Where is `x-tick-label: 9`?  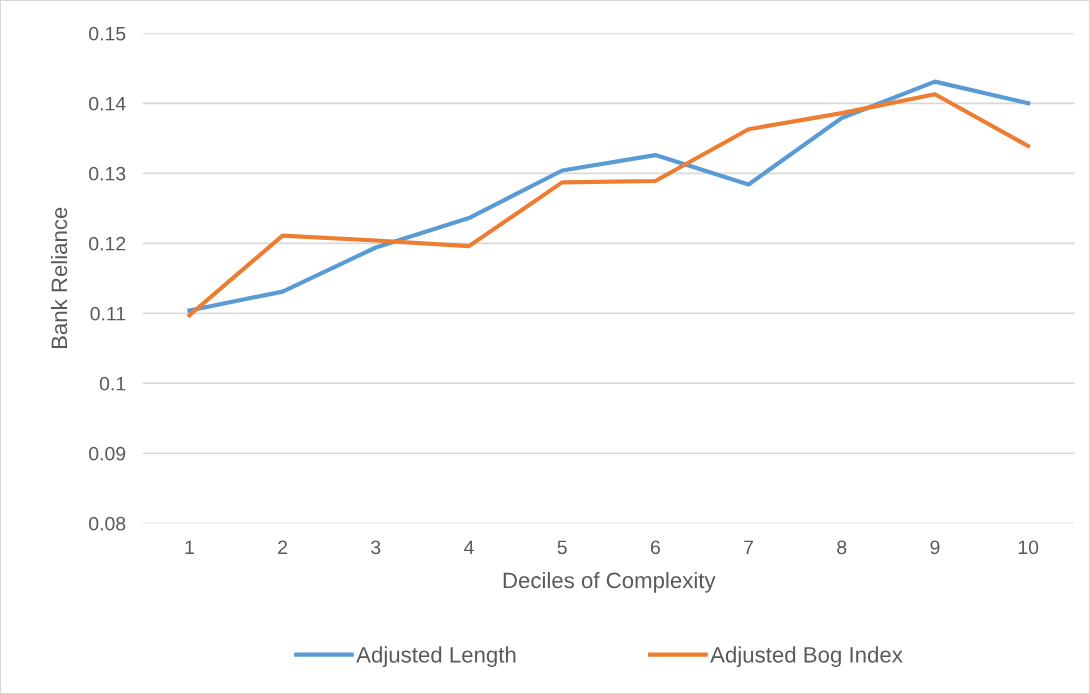
x-tick-label: 9 is located at coordinates (935, 547).